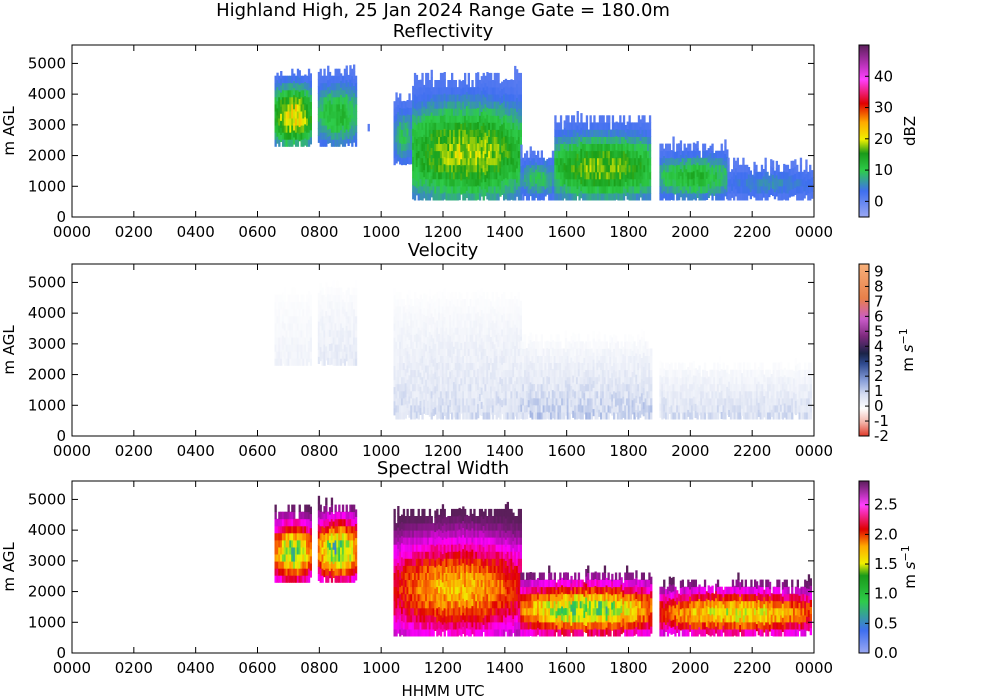 Image resolution: width=1000 pixels, height=700 pixels. I want to click on y-tick-label: 3000, so click(47, 125).